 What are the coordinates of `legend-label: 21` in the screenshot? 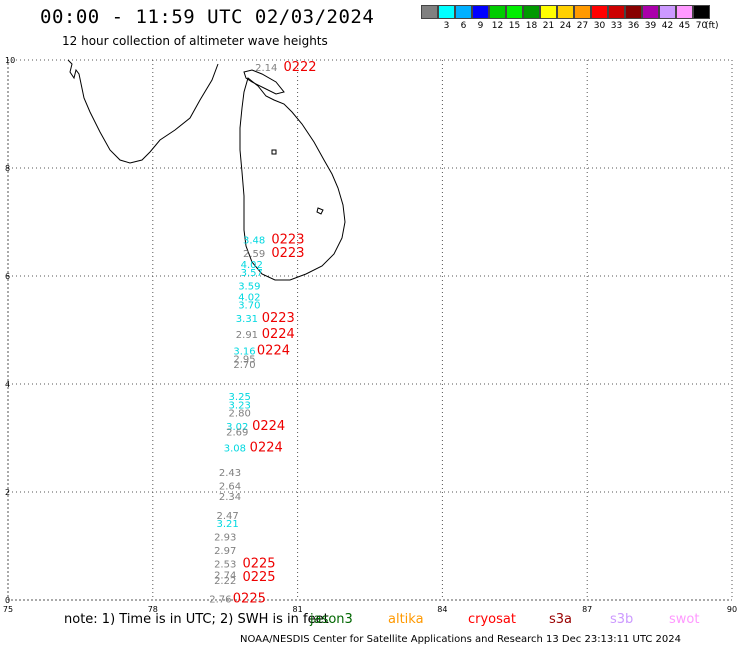 It's located at (548, 26).